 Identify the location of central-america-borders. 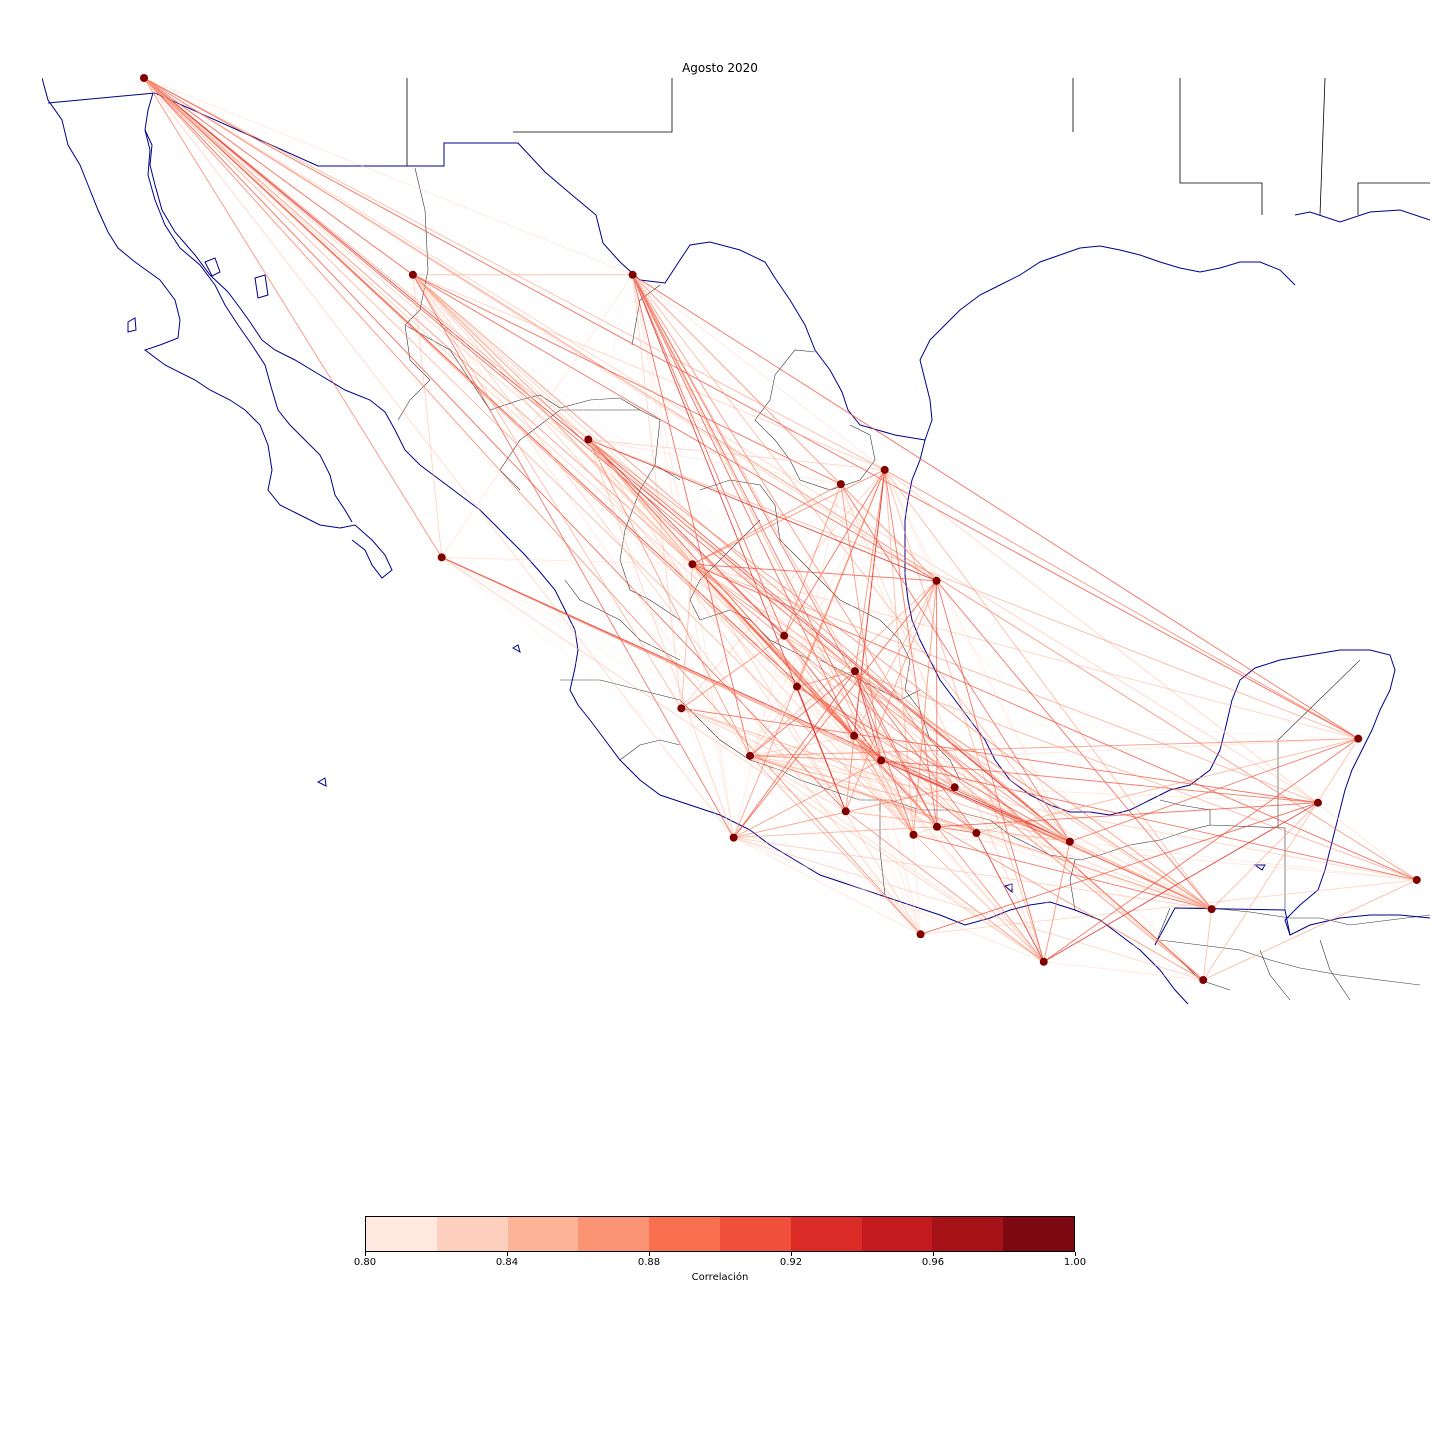
(1292, 954).